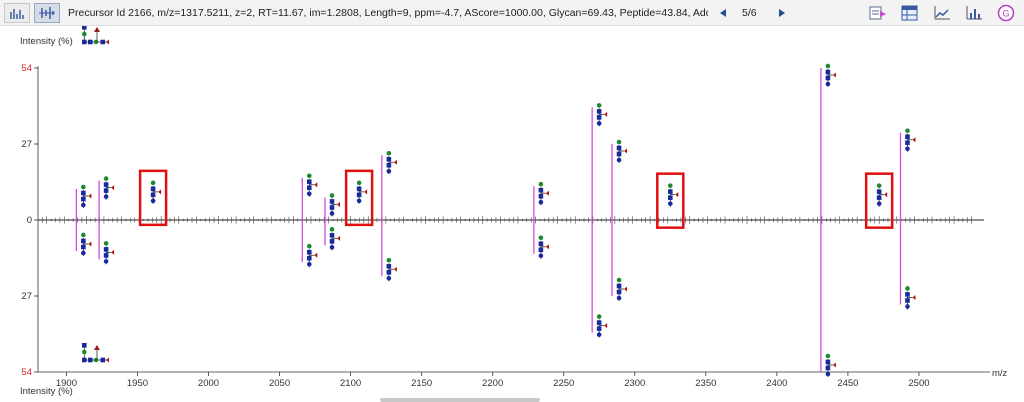 Image resolution: width=1024 pixels, height=402 pixels. I want to click on svg-text: G, so click(1006, 14).